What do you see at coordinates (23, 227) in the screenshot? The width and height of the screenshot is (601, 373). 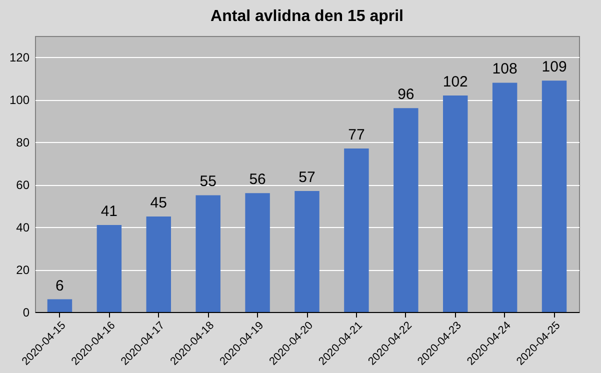 I see `y-tick-label: 40` at bounding box center [23, 227].